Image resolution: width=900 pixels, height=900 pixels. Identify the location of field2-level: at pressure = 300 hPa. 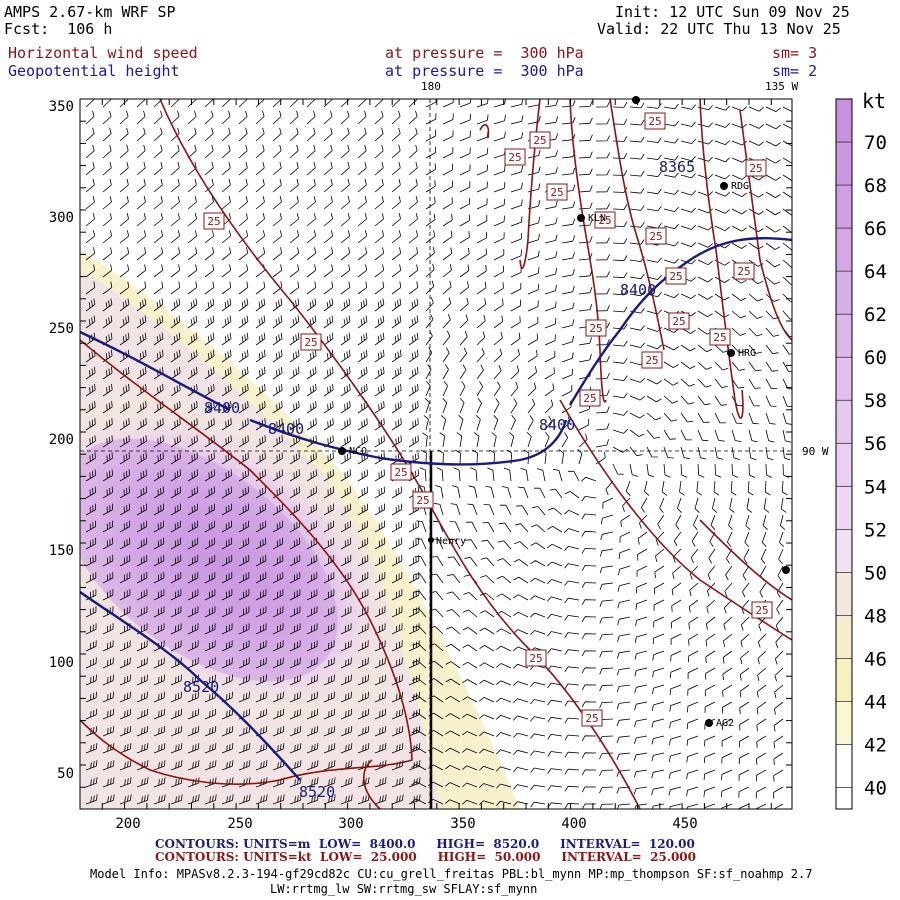
(484, 71).